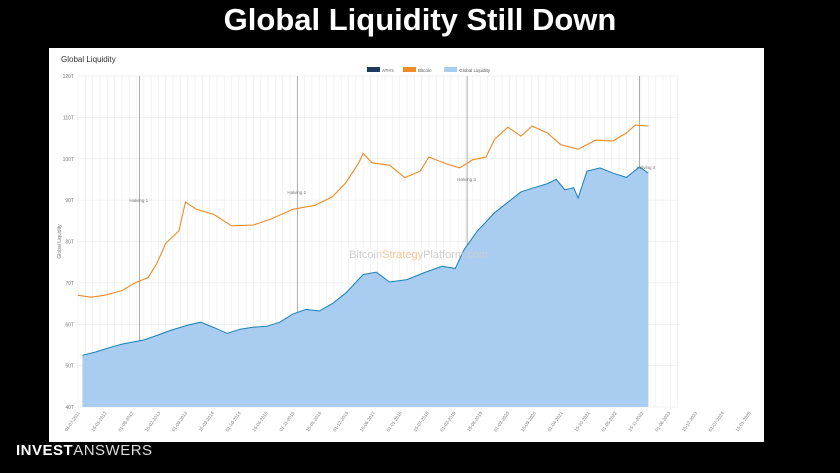 This screenshot has width=840, height=473. Describe the element at coordinates (466, 179) in the screenshot. I see `halving-label: Halving 3` at that location.